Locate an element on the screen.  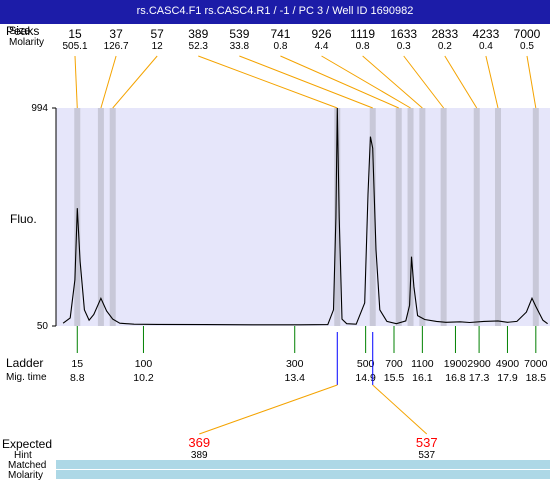
expected-value-1: 537 is located at coordinates (427, 442).